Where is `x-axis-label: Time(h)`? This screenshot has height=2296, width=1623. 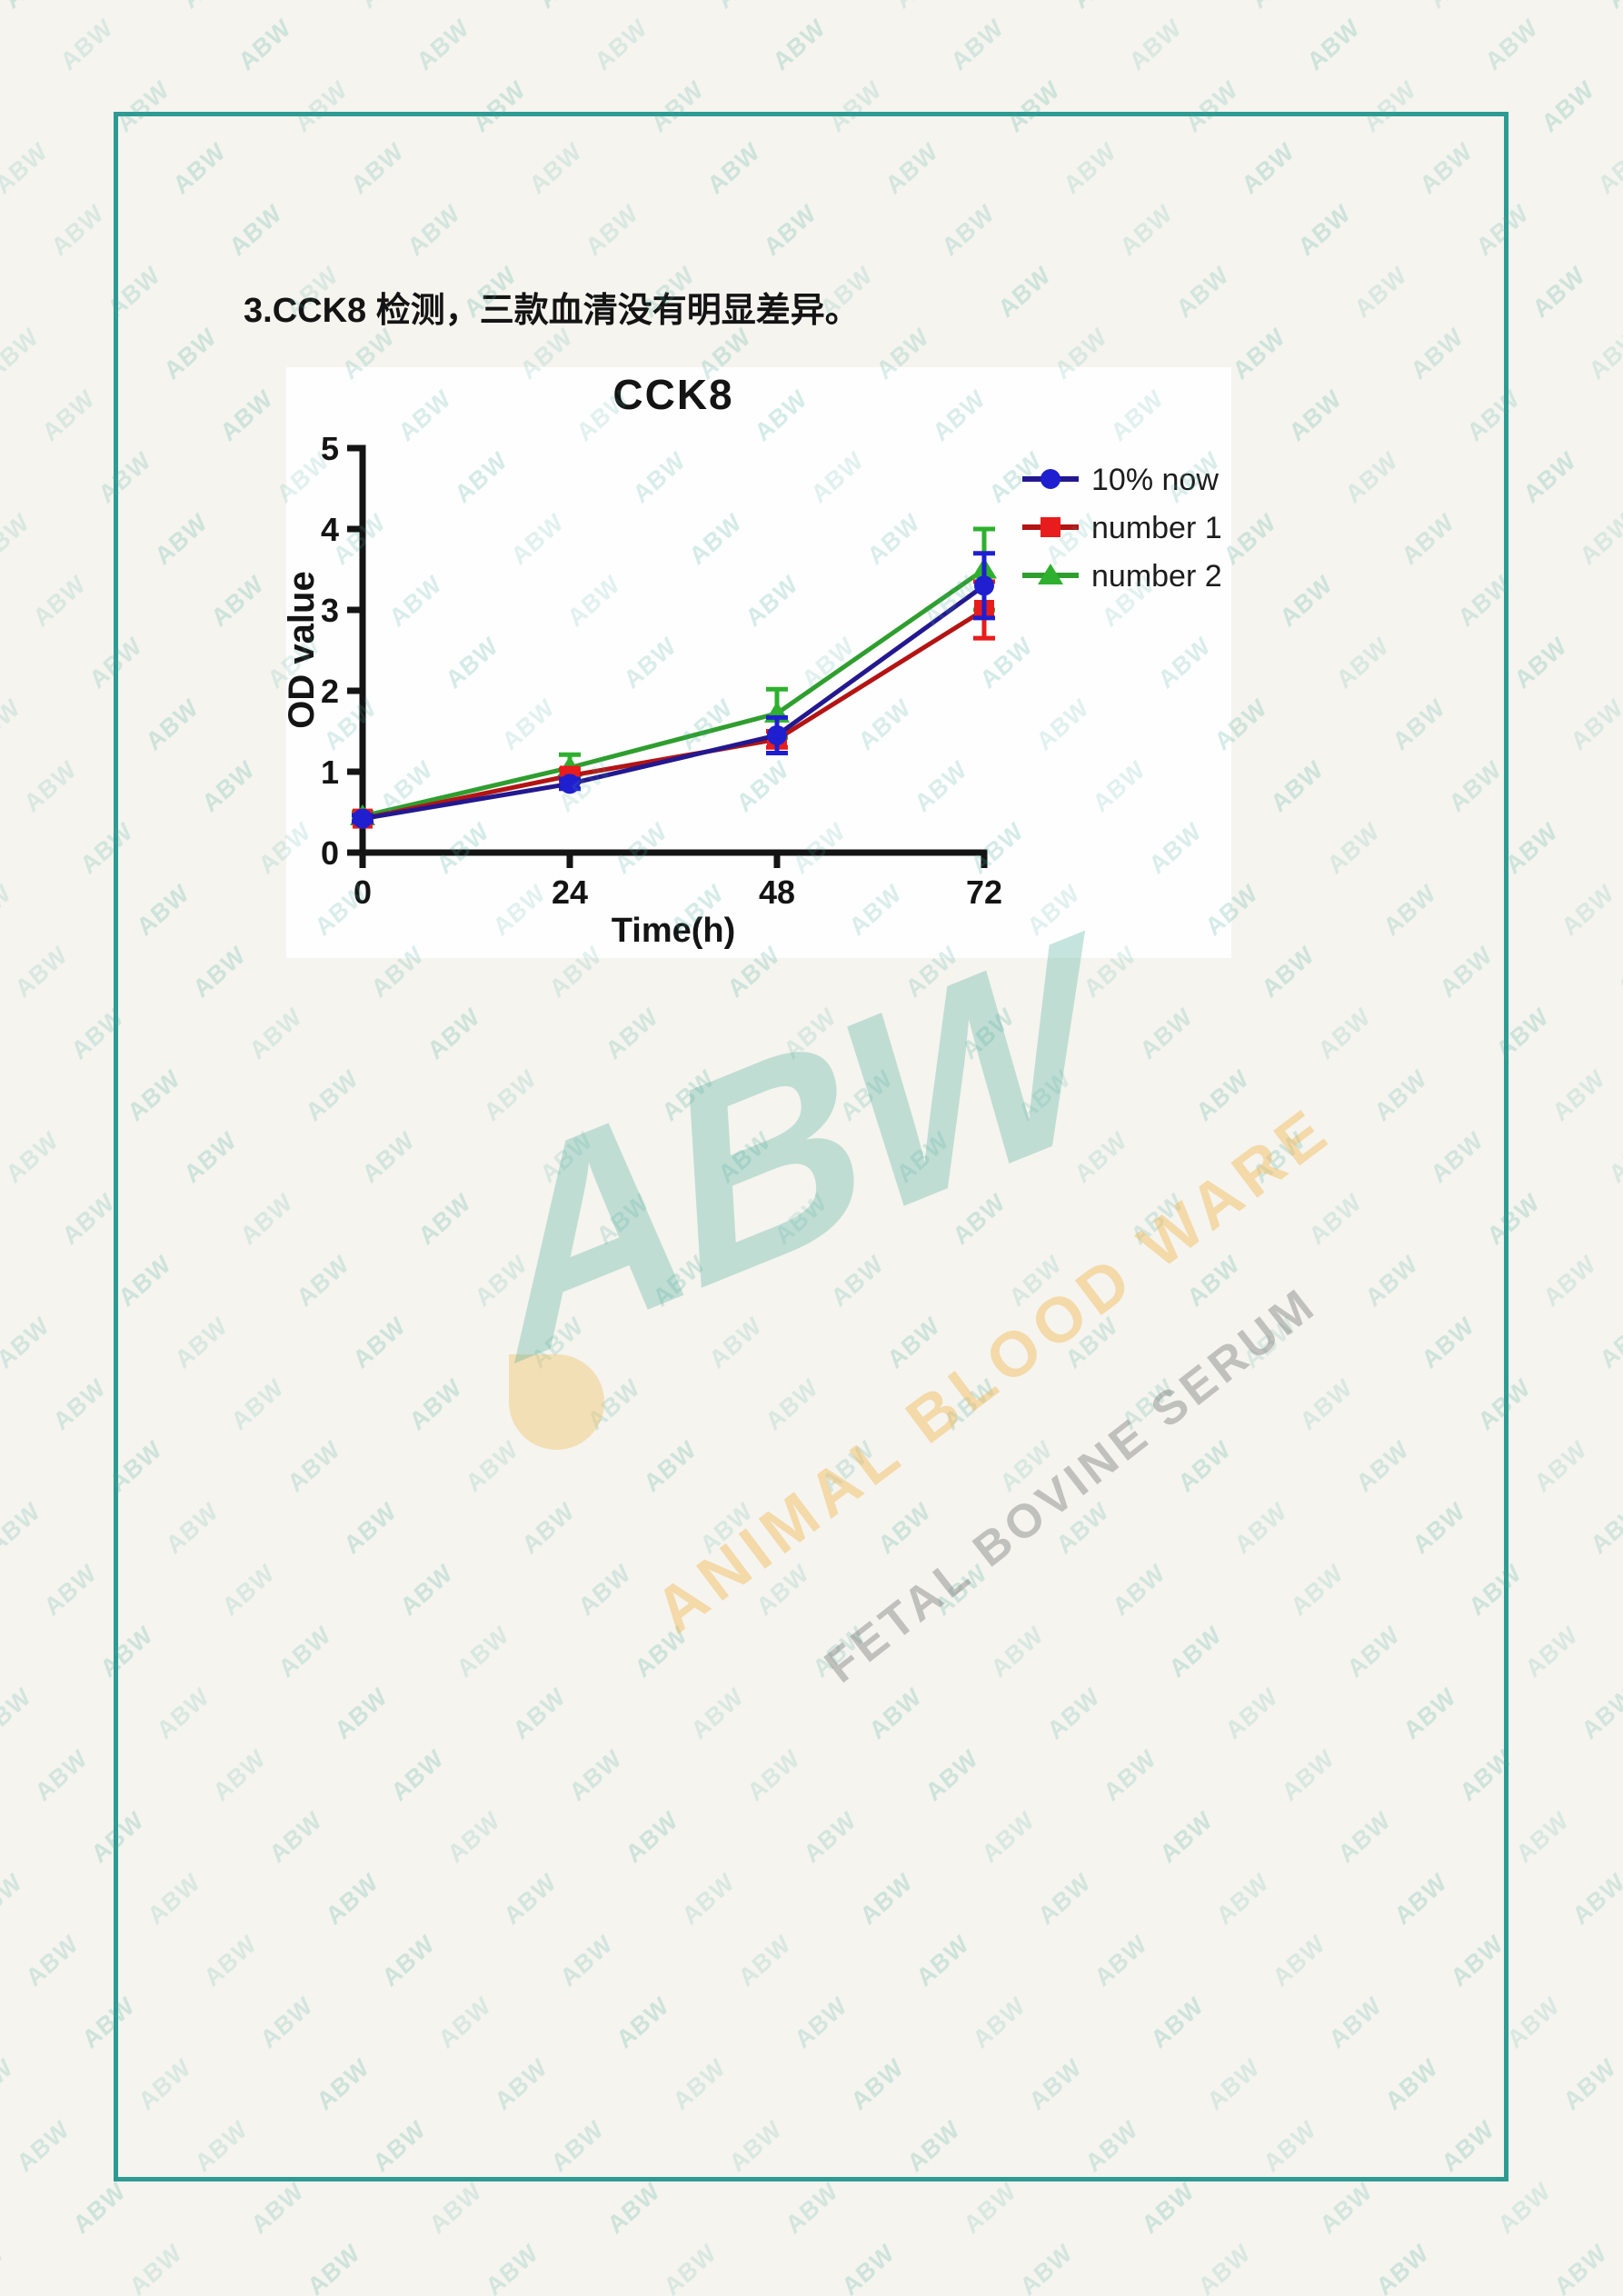
x-axis-label: Time(h) is located at coordinates (674, 931).